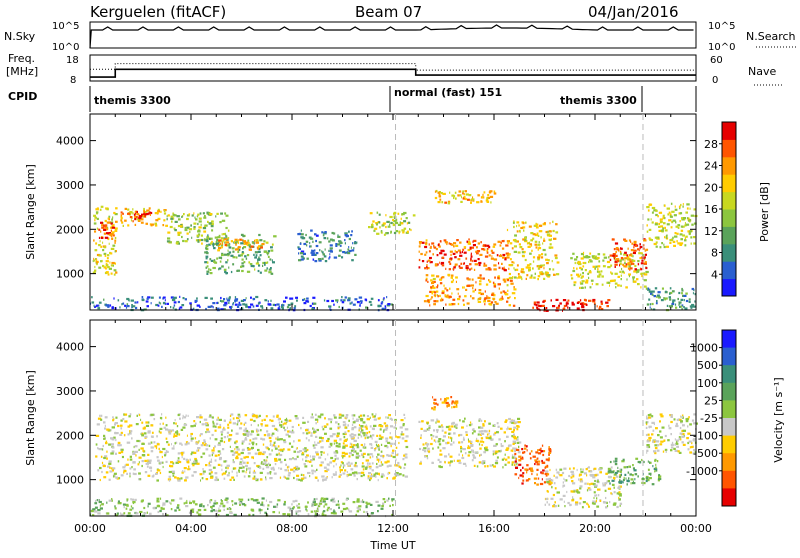 This screenshot has height=558, width=800. Describe the element at coordinates (70, 435) in the screenshot. I see `velocity-ytick-label: 2000` at that location.